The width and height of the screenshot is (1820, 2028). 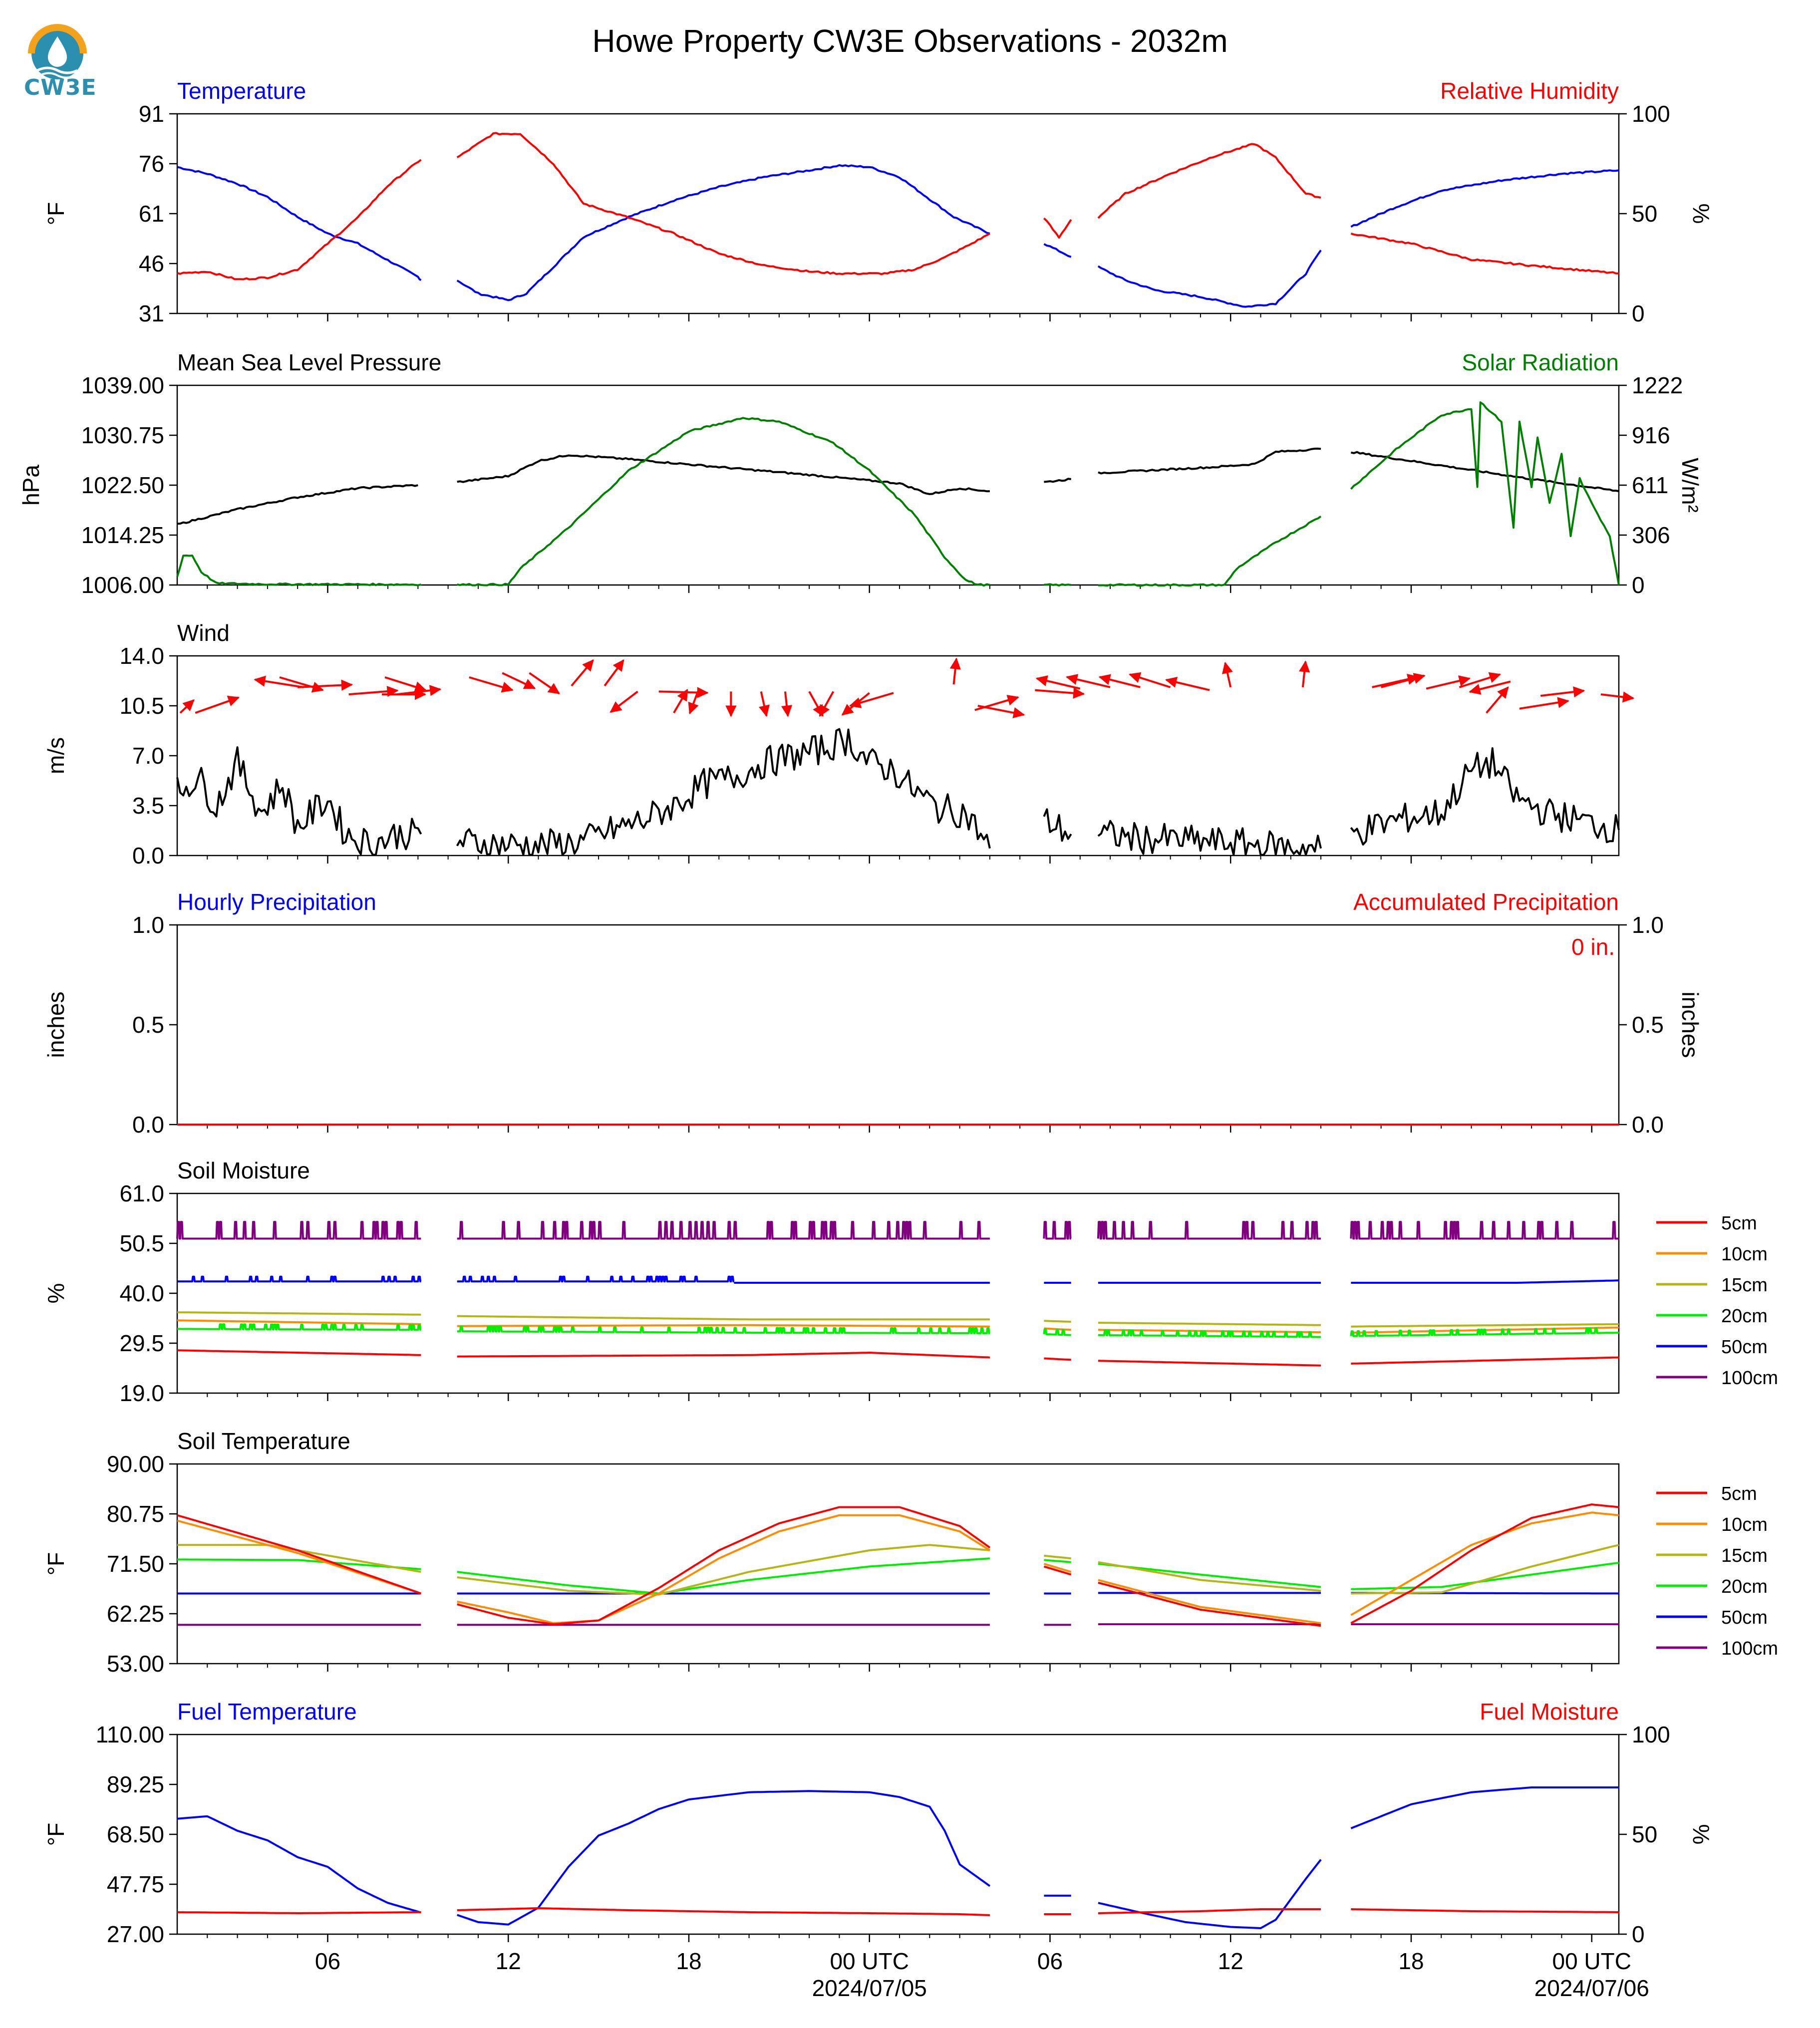 What do you see at coordinates (276, 902) in the screenshot?
I see `panel-title-left: Hourly Precipitation` at bounding box center [276, 902].